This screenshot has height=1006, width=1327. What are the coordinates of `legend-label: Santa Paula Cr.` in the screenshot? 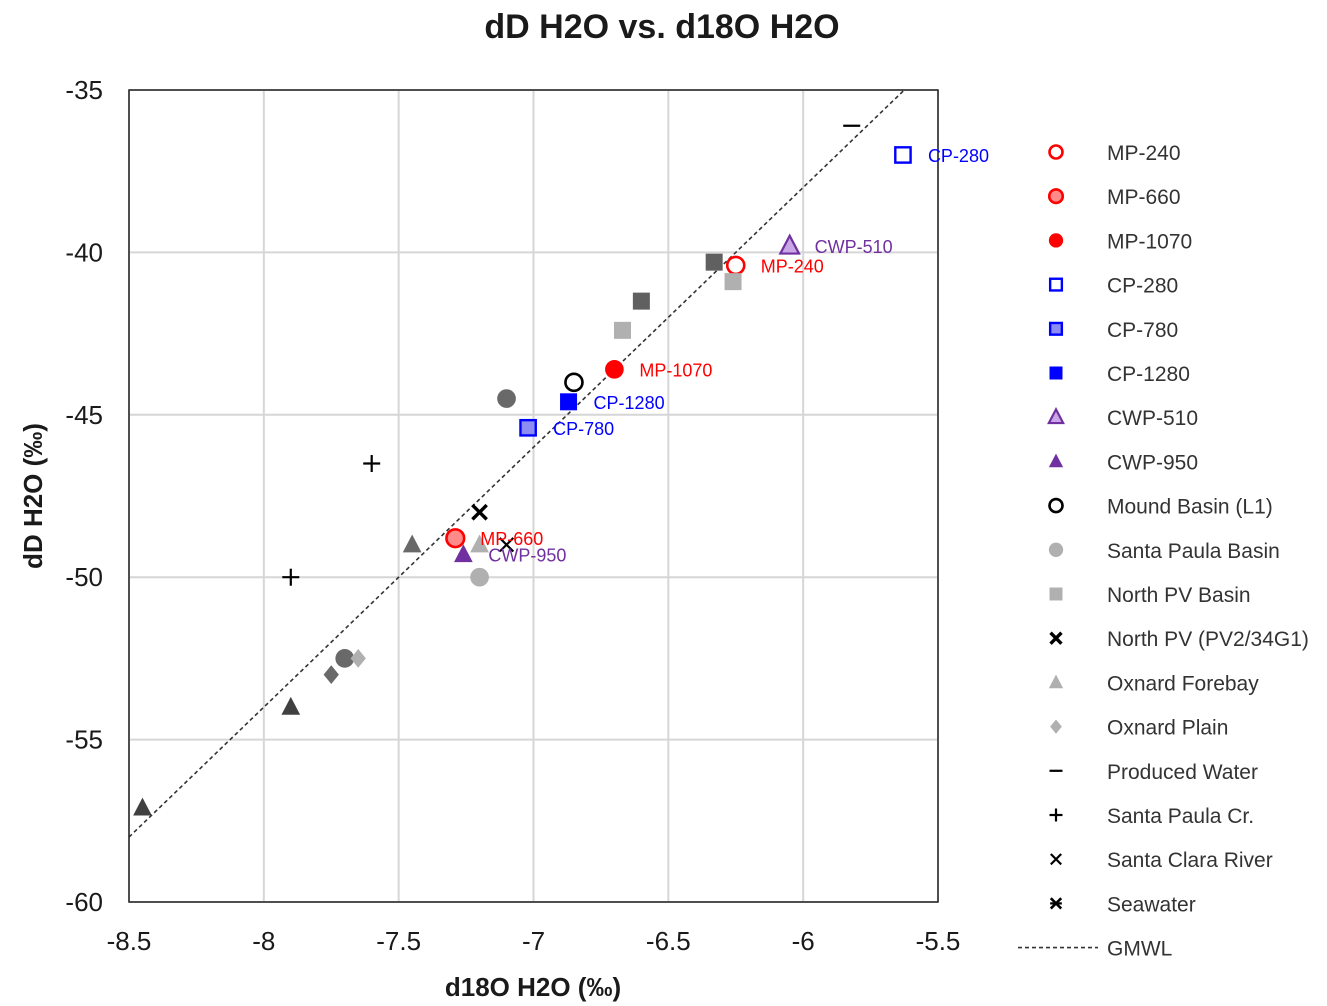 It's located at (1180, 816).